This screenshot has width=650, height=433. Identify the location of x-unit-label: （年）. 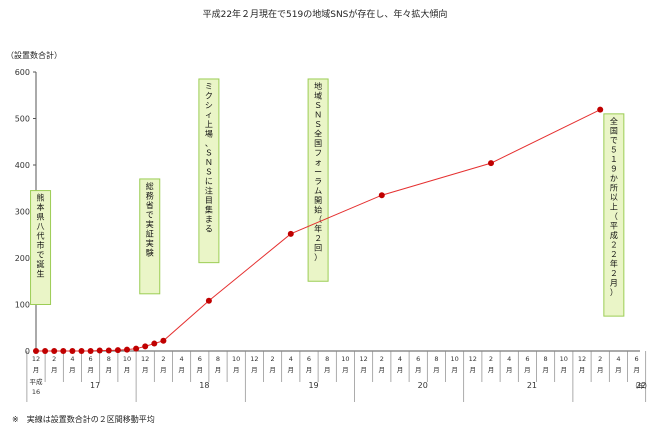
(640, 385).